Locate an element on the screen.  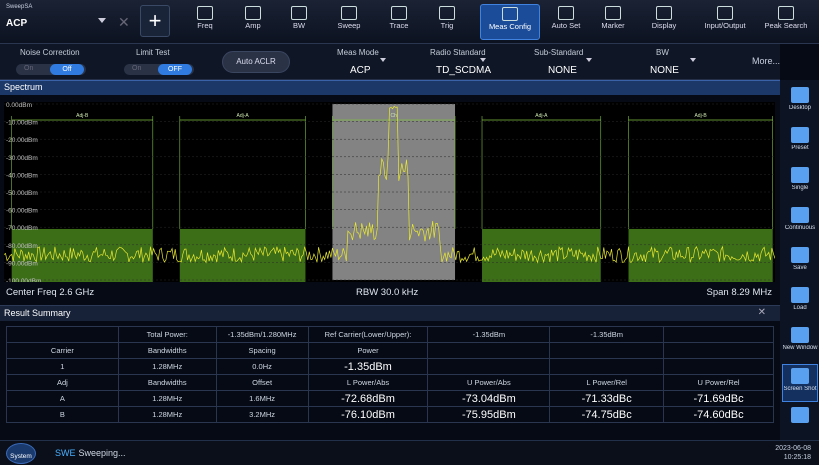
toolbar-peak-search-button: Peak Search is located at coordinates (786, 22).